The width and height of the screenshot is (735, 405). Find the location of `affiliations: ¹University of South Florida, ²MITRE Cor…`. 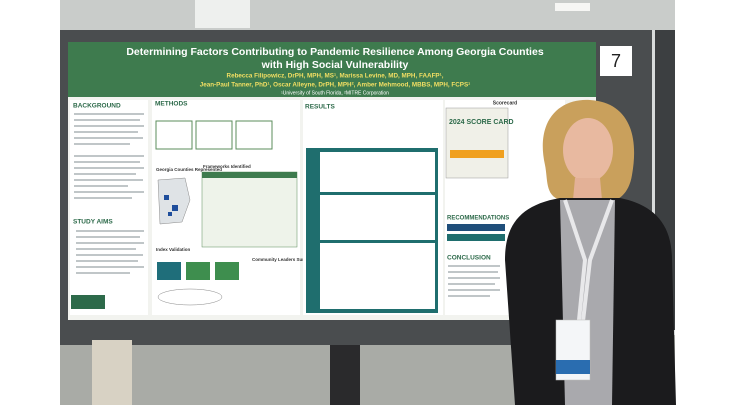

affiliations: ¹University of South Florida, ²MITRE Cor… is located at coordinates (335, 93).